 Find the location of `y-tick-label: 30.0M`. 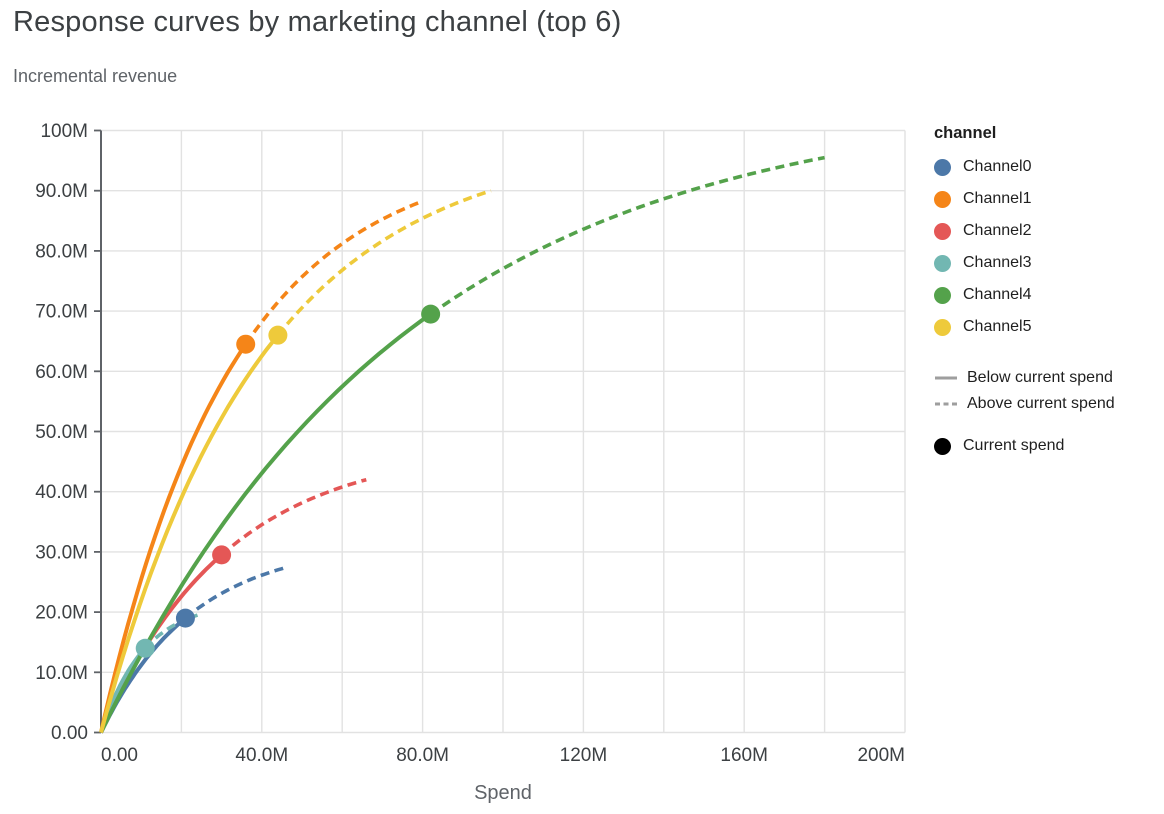

y-tick-label: 30.0M is located at coordinates (61, 552).